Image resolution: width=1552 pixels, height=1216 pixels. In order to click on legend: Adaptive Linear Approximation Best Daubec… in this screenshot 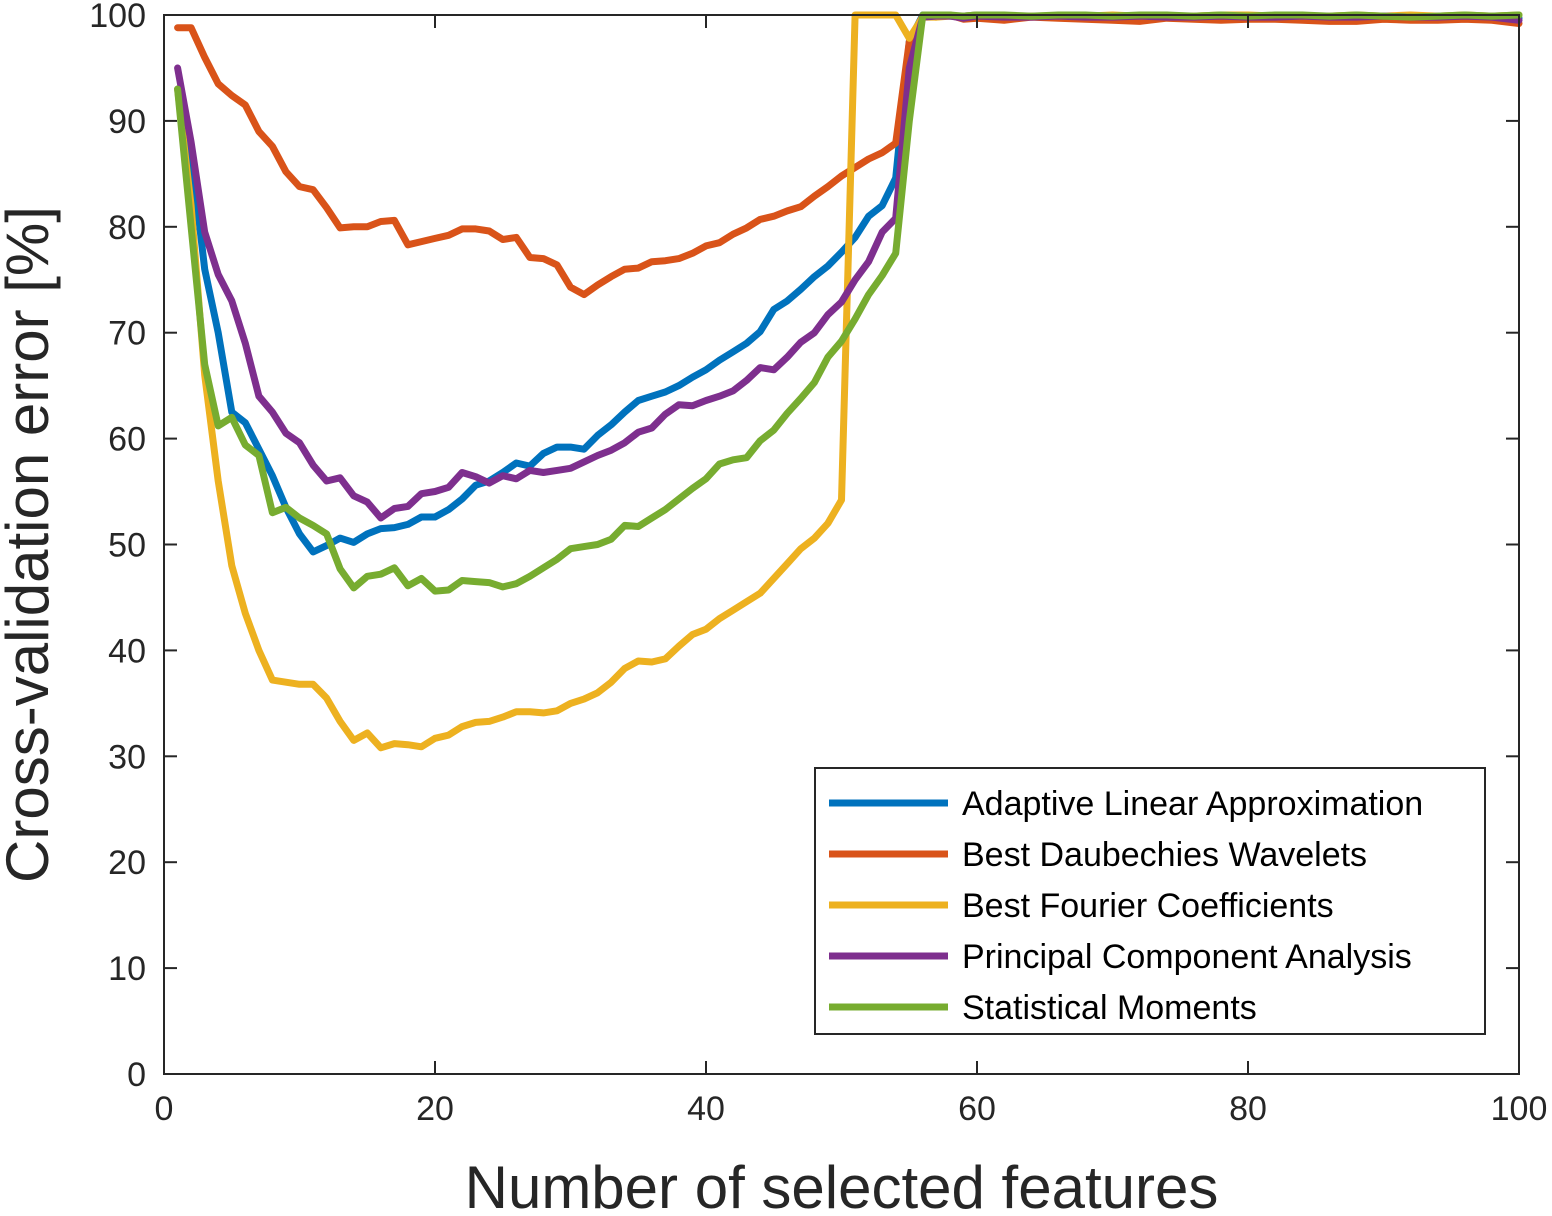, I will do `click(1150, 901)`.